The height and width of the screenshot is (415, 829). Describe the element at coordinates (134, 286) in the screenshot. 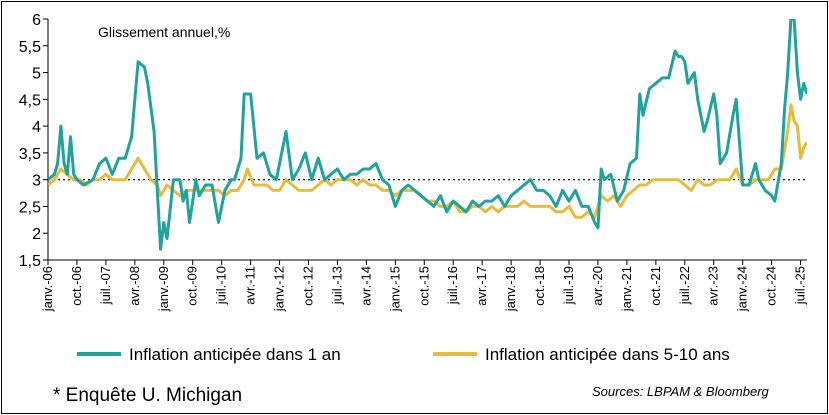

I see `x-tick-label: avr.-08` at that location.